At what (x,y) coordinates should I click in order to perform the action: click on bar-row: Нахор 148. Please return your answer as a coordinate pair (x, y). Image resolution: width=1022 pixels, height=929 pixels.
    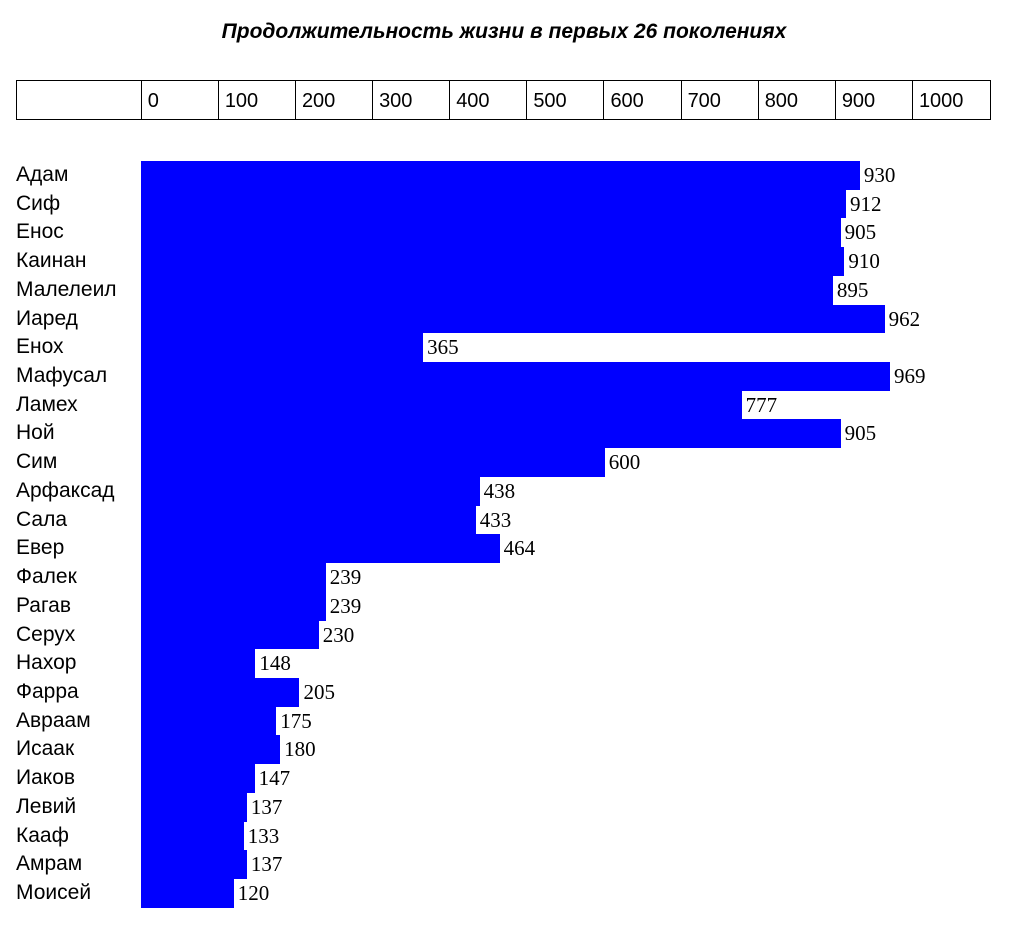
    Looking at the image, I should click on (511, 663).